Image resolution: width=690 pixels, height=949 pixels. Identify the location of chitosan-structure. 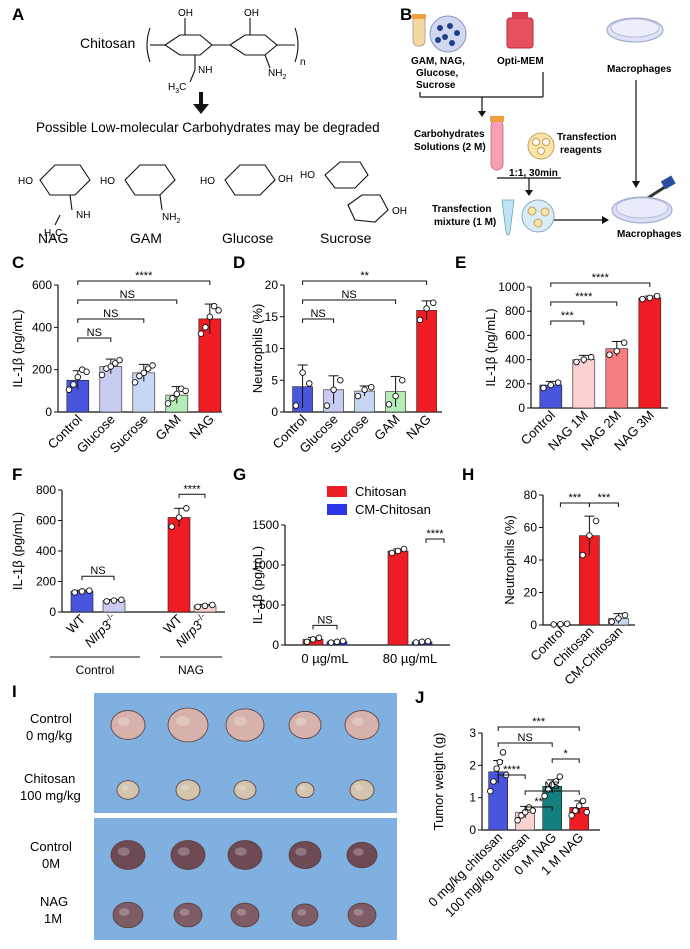
(222, 50).